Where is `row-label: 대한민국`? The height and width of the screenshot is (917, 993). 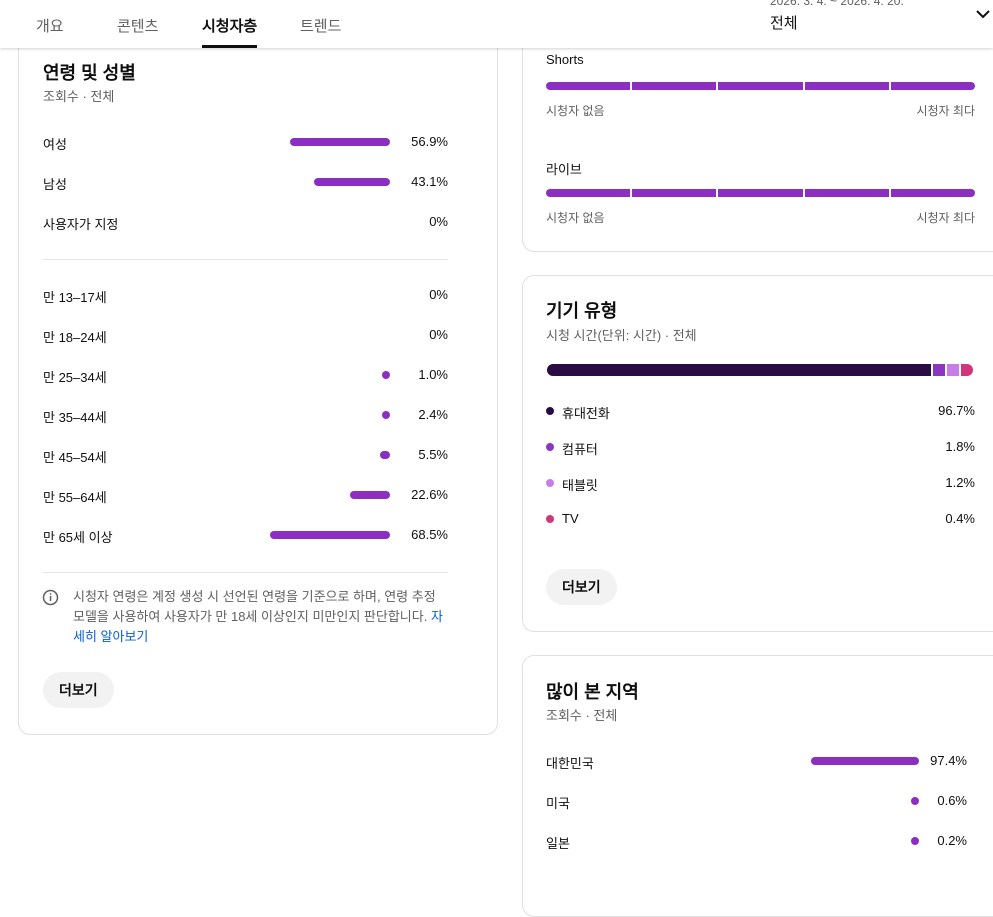
row-label: 대한민국 is located at coordinates (570, 763).